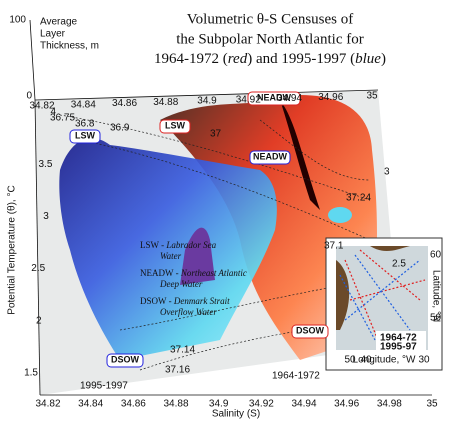  What do you see at coordinates (435, 296) in the screenshot?
I see `inset-axis-label: Latitude, °N` at bounding box center [435, 296].